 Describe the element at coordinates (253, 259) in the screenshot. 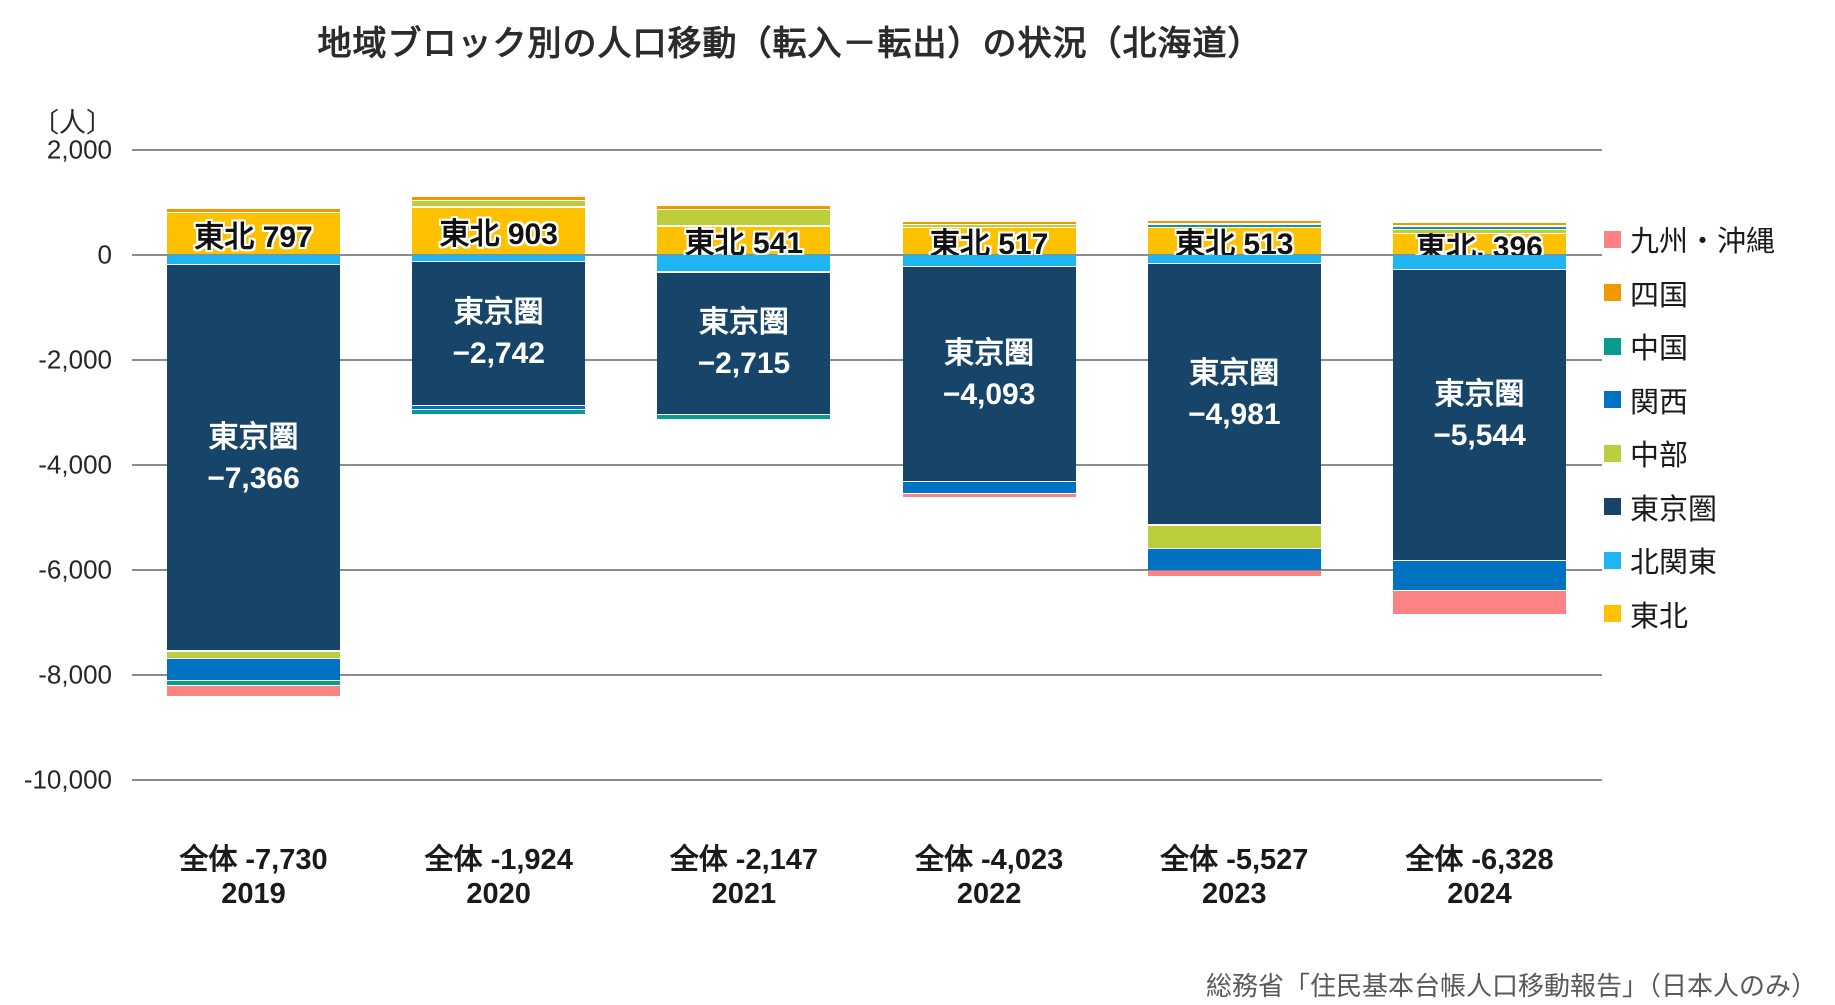

I see `bar-2019-segment-kita-kanto` at that location.